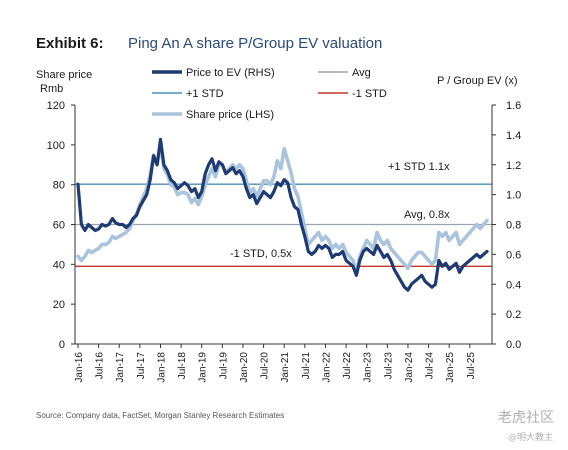 The height and width of the screenshot is (450, 568). I want to click on left-axis-title-line2: Rmb, so click(51, 89).